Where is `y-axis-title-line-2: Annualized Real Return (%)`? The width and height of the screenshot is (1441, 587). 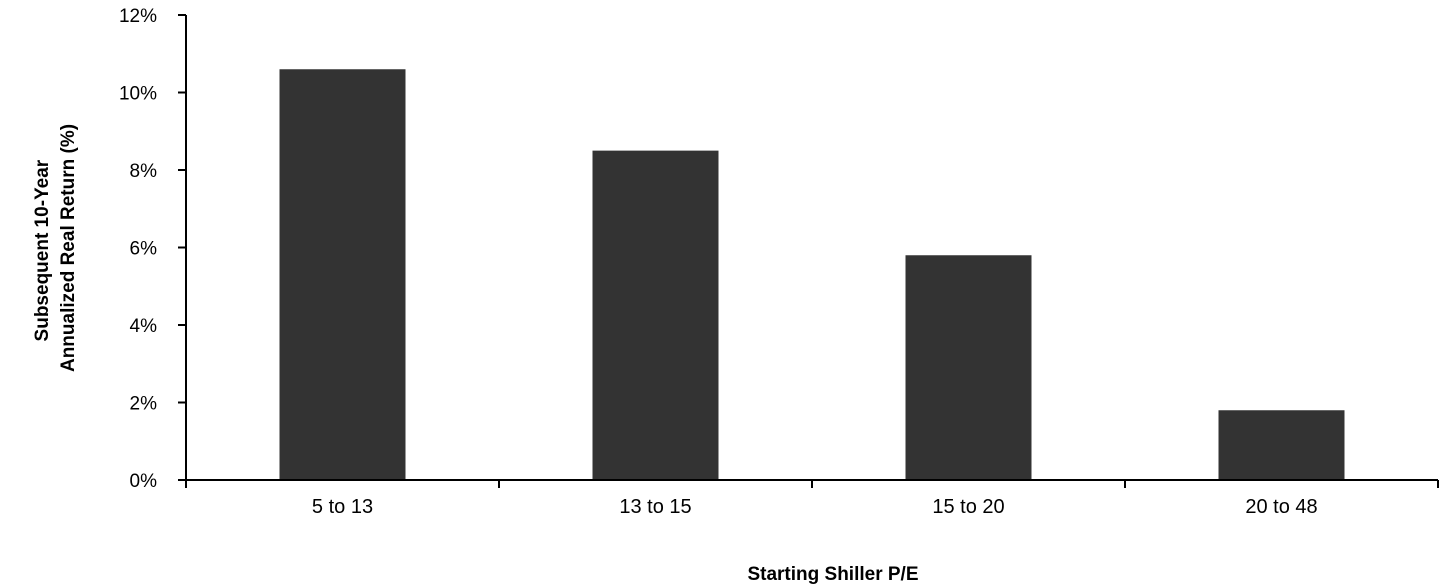
y-axis-title-line-2: Annualized Real Return (%) is located at coordinates (68, 248).